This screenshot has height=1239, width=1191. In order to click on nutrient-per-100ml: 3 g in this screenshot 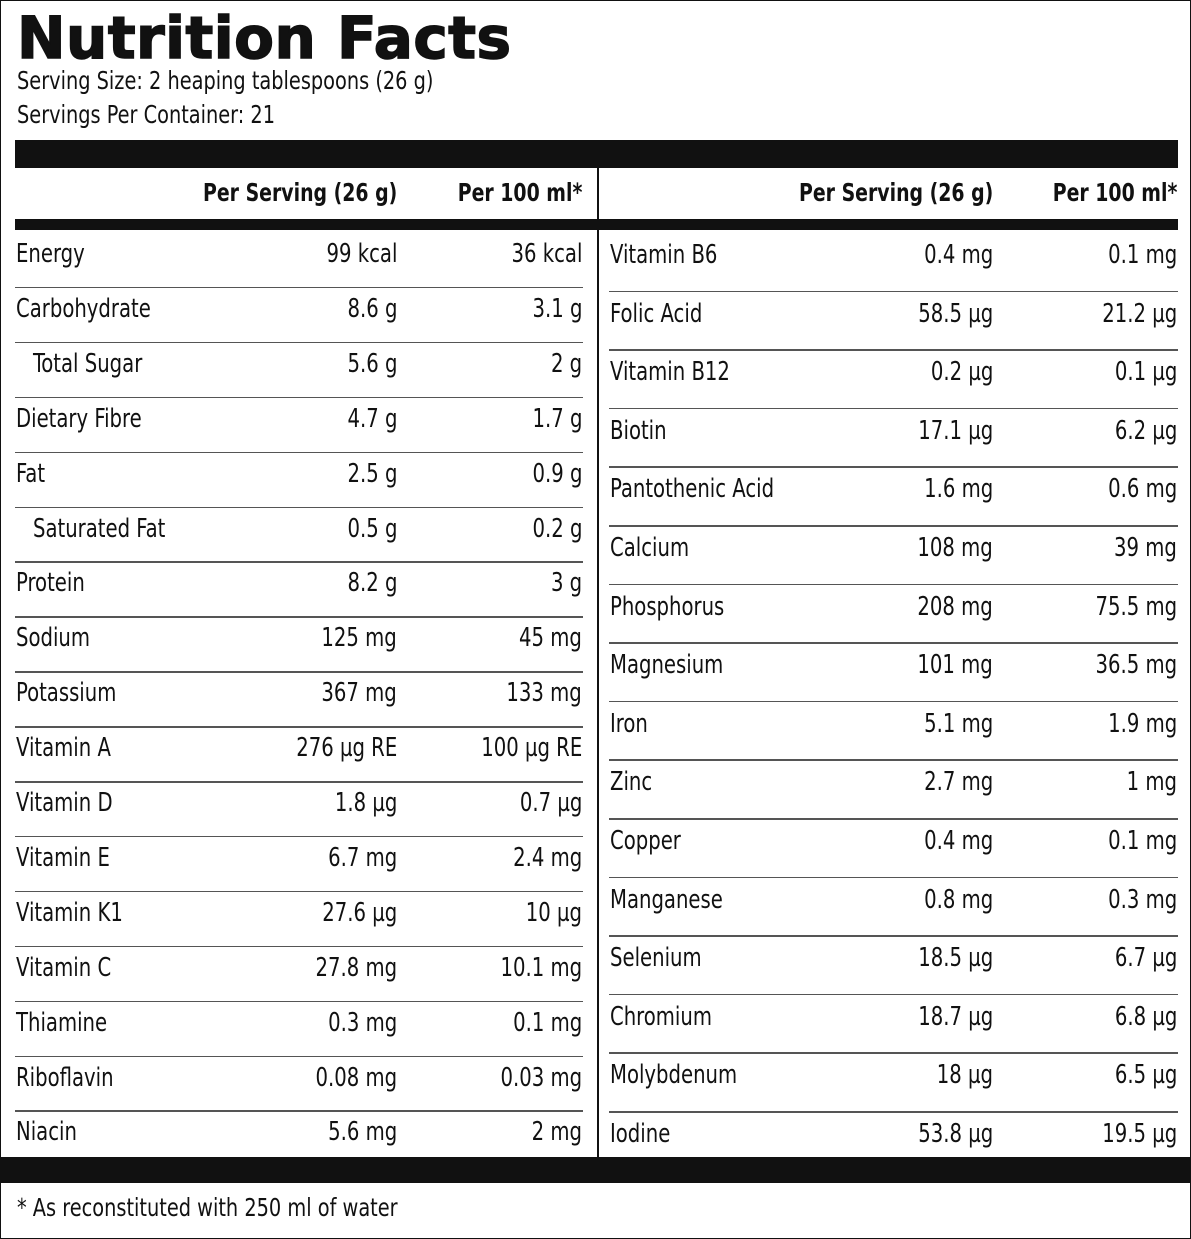, I will do `click(566, 583)`.